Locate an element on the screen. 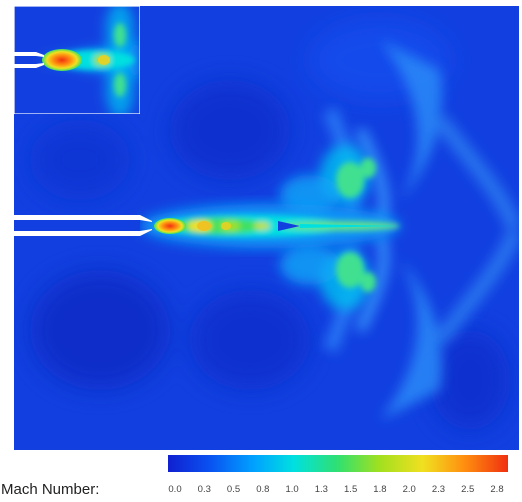 The height and width of the screenshot is (502, 522). colorbar-tick-label: 1.8 is located at coordinates (380, 489).